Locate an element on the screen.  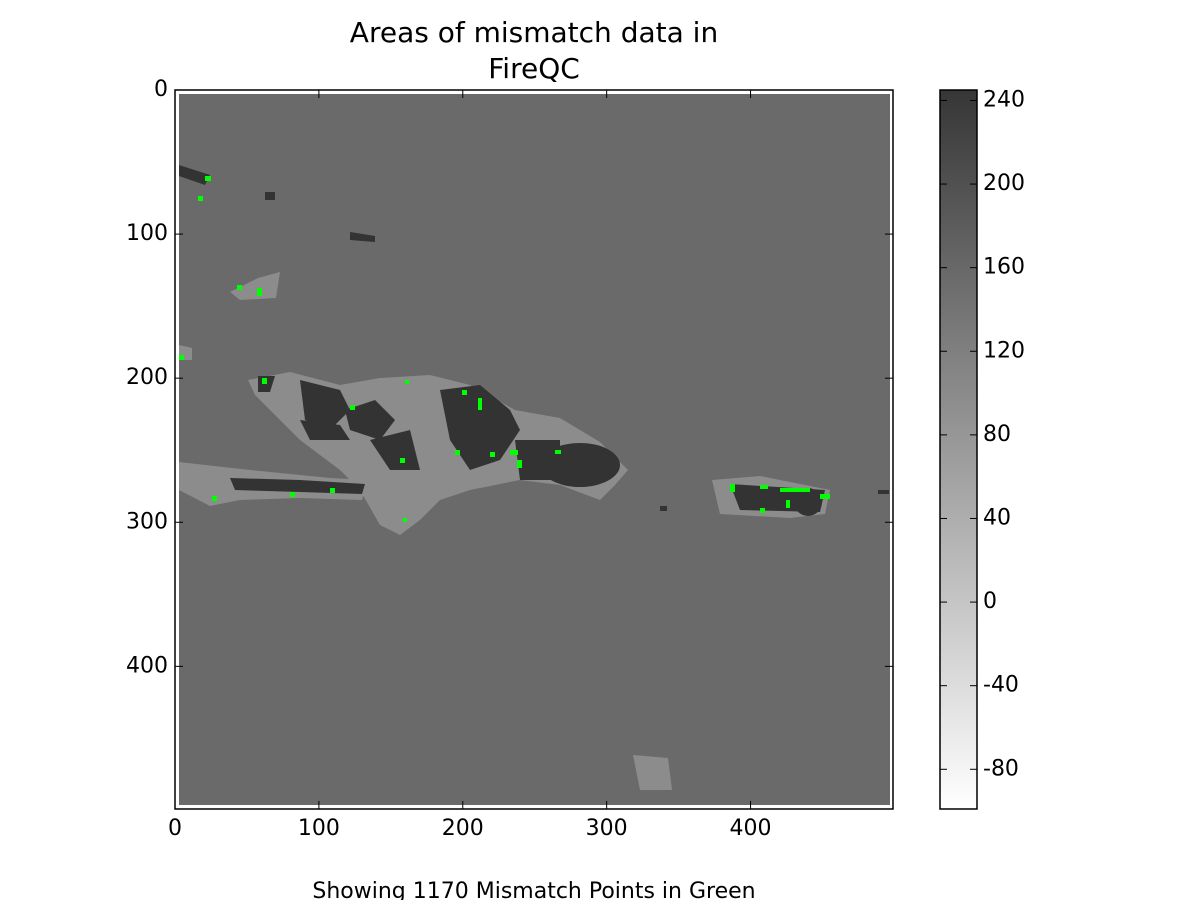
y-tick-label: 100 is located at coordinates (147, 233).